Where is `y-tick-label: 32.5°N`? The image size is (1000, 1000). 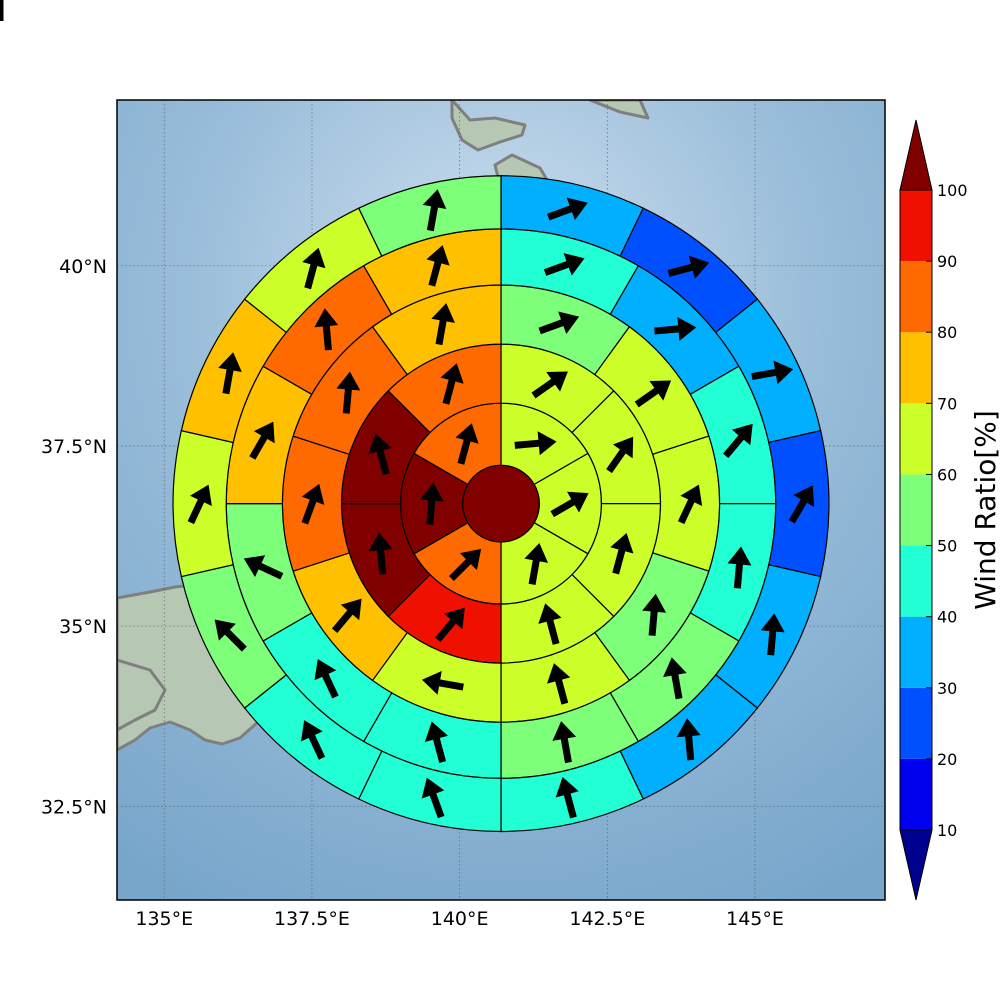
y-tick-label: 32.5°N is located at coordinates (74, 807).